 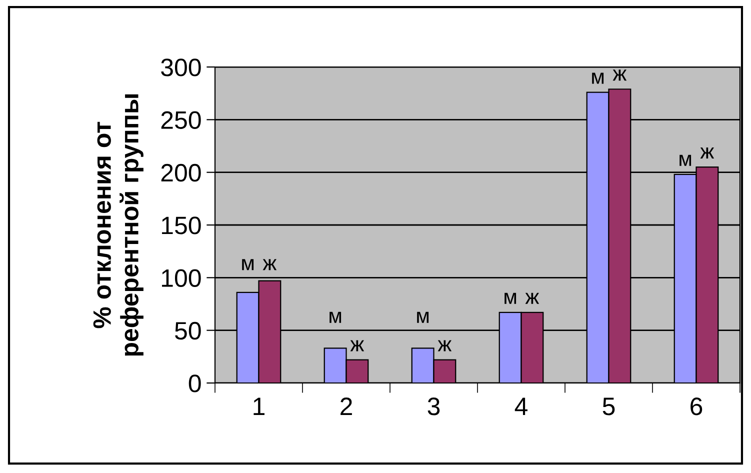 What do you see at coordinates (608, 407) in the screenshot?
I see `x-tick-label: 5` at bounding box center [608, 407].